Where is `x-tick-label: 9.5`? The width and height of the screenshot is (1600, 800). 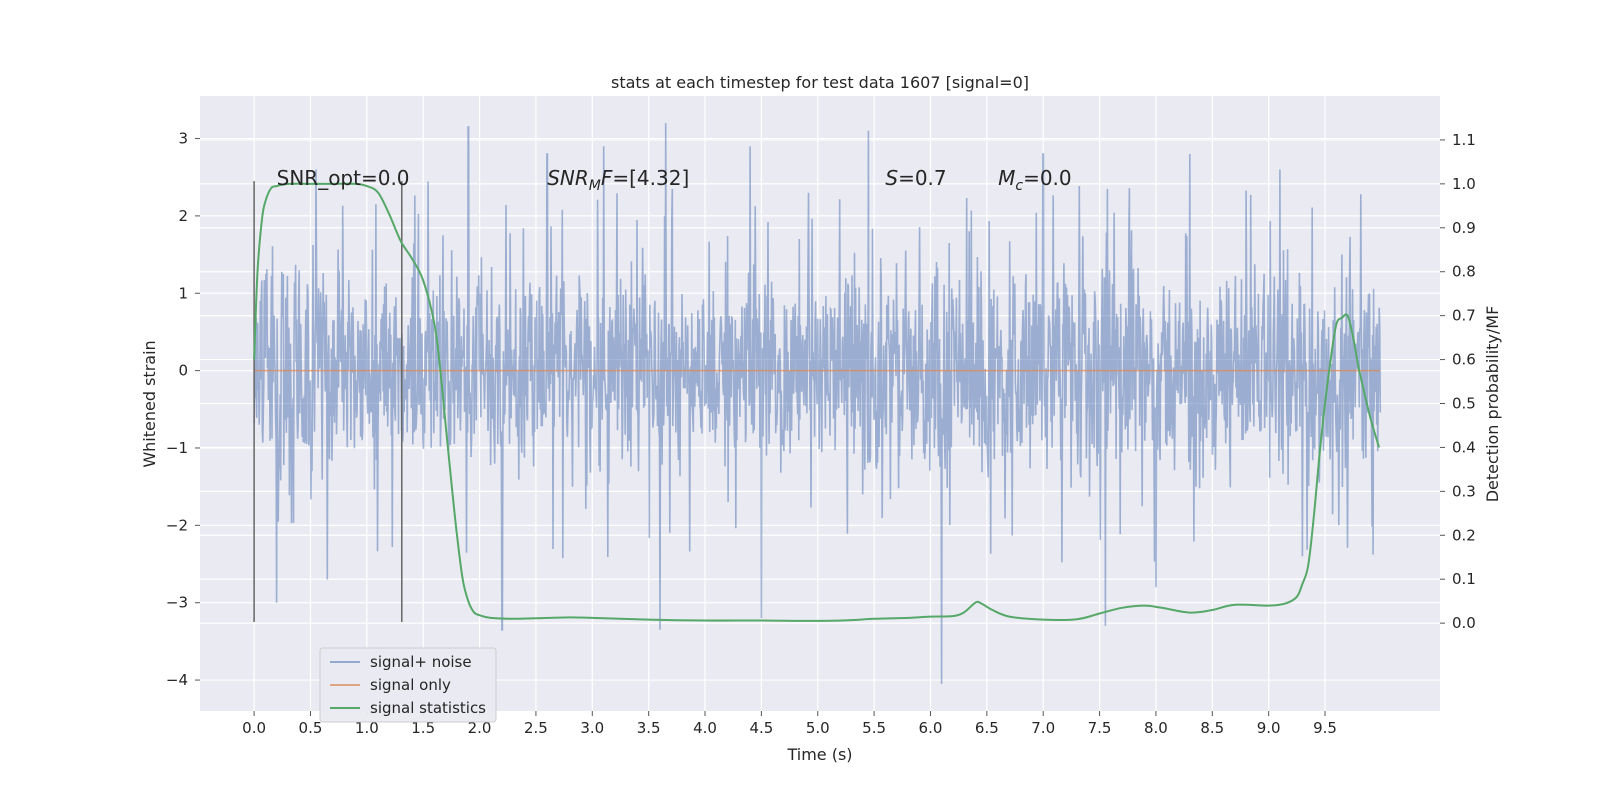
x-tick-label: 9.5 is located at coordinates (1325, 728).